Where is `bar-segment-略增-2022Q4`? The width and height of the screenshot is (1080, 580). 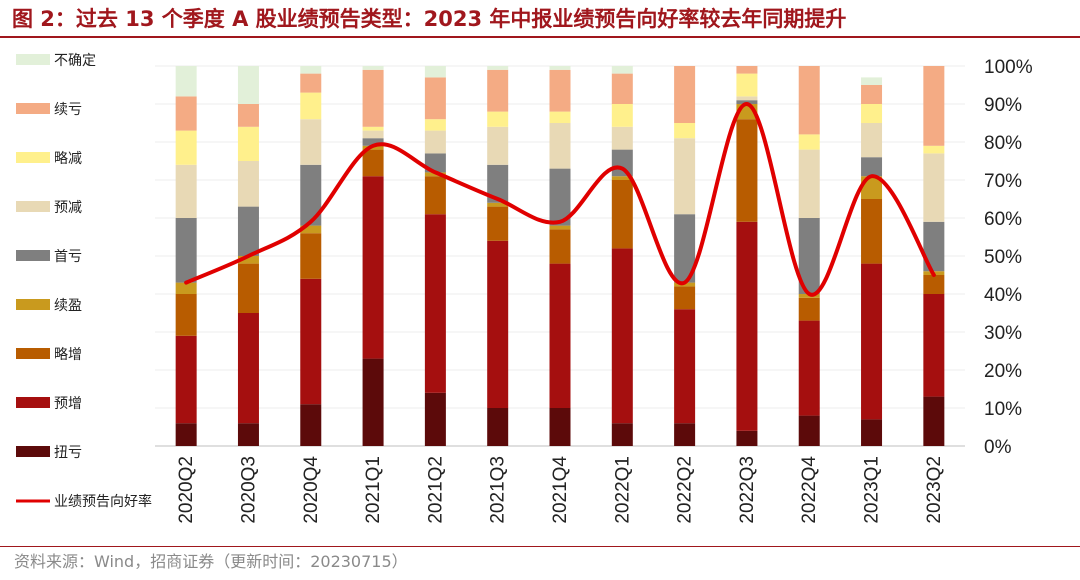 bar-segment-略增-2022Q4 is located at coordinates (809, 309).